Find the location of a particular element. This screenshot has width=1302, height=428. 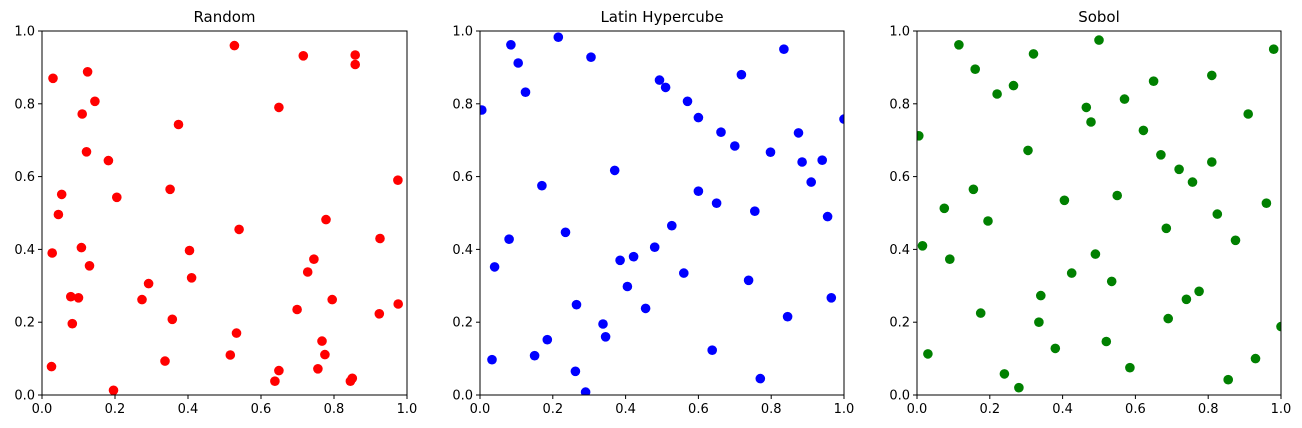

y-tick-label: 0.0 is located at coordinates (462, 396).